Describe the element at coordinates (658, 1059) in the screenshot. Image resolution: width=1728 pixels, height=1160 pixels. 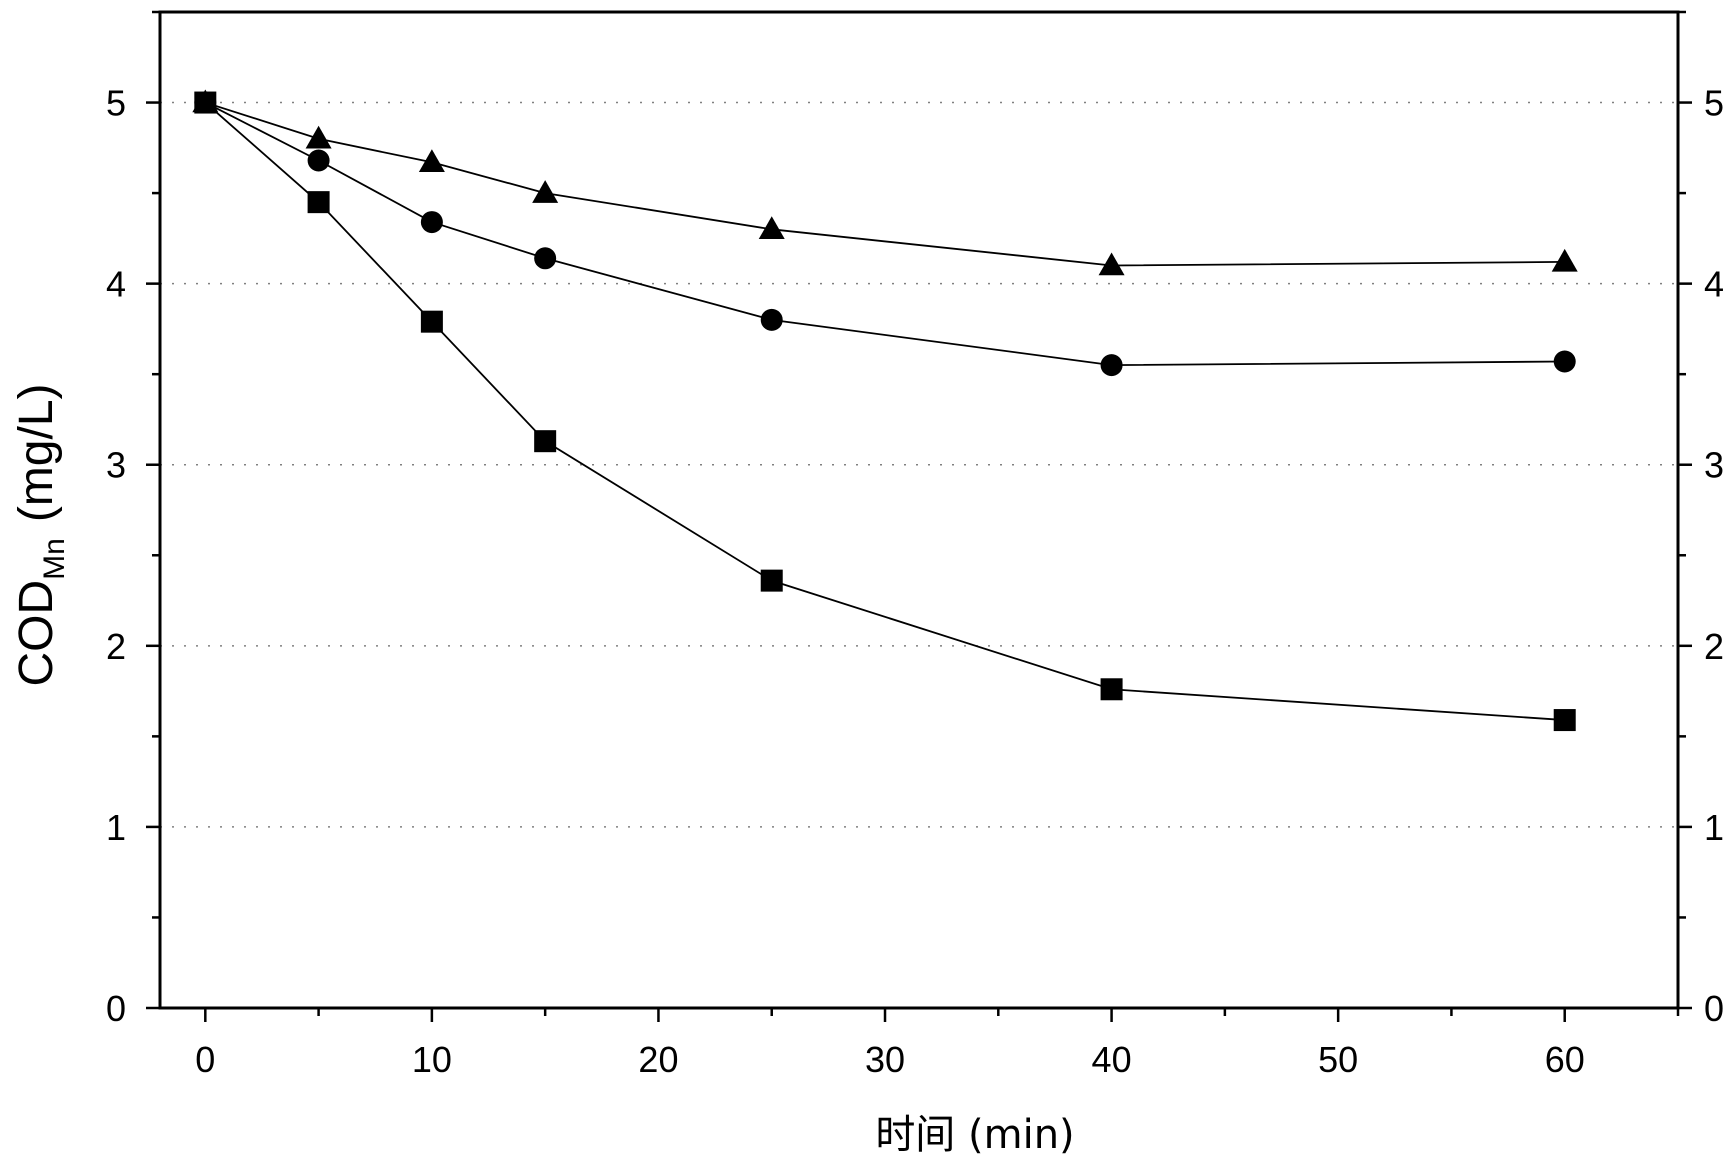
I see `x-tick-label-20: 20` at that location.